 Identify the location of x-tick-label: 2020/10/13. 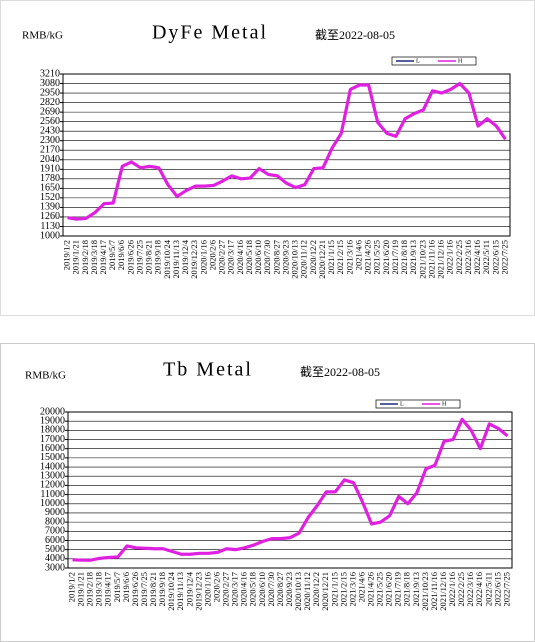
(295, 259).